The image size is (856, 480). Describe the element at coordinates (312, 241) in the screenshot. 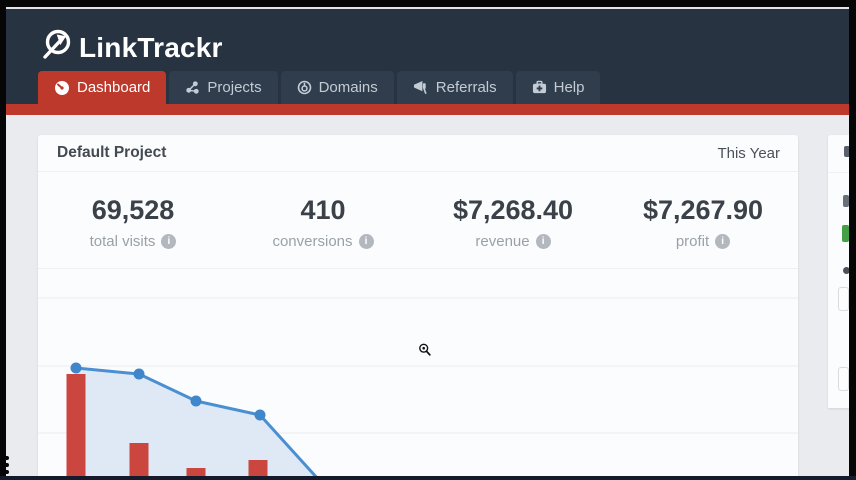

I see `stat-label: conversions` at that location.